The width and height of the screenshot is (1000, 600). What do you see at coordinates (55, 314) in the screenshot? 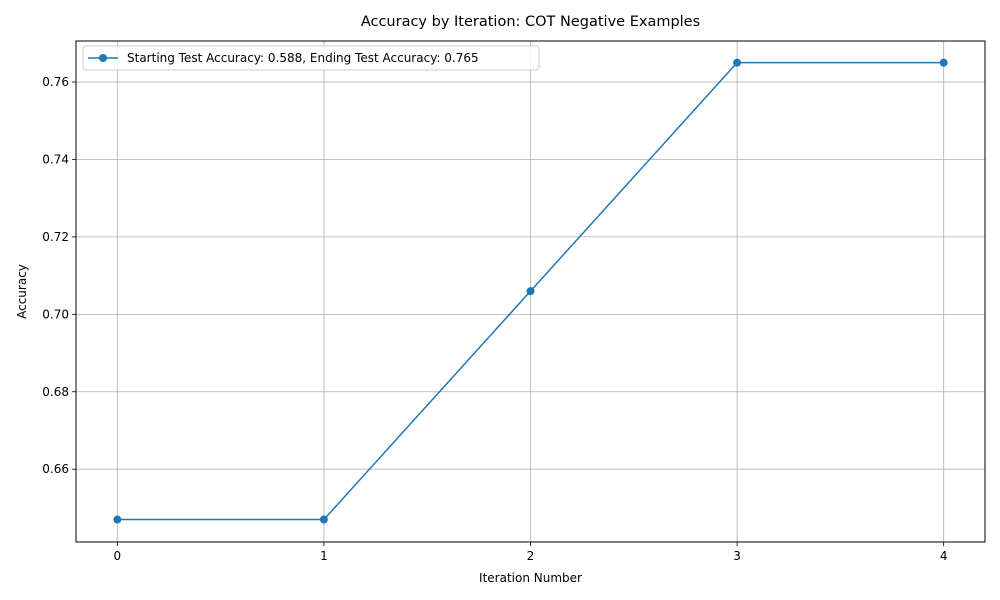
I see `y-tick-label: 0.70` at bounding box center [55, 314].